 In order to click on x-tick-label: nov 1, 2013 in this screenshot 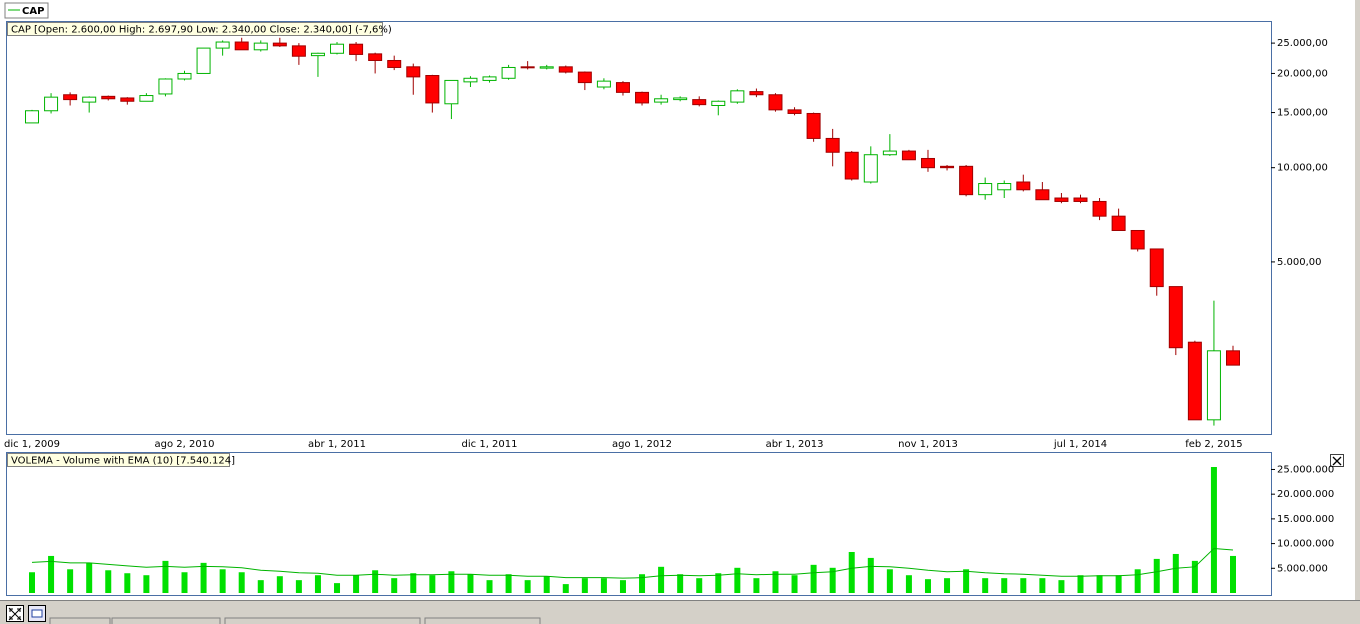, I will do `click(928, 444)`.